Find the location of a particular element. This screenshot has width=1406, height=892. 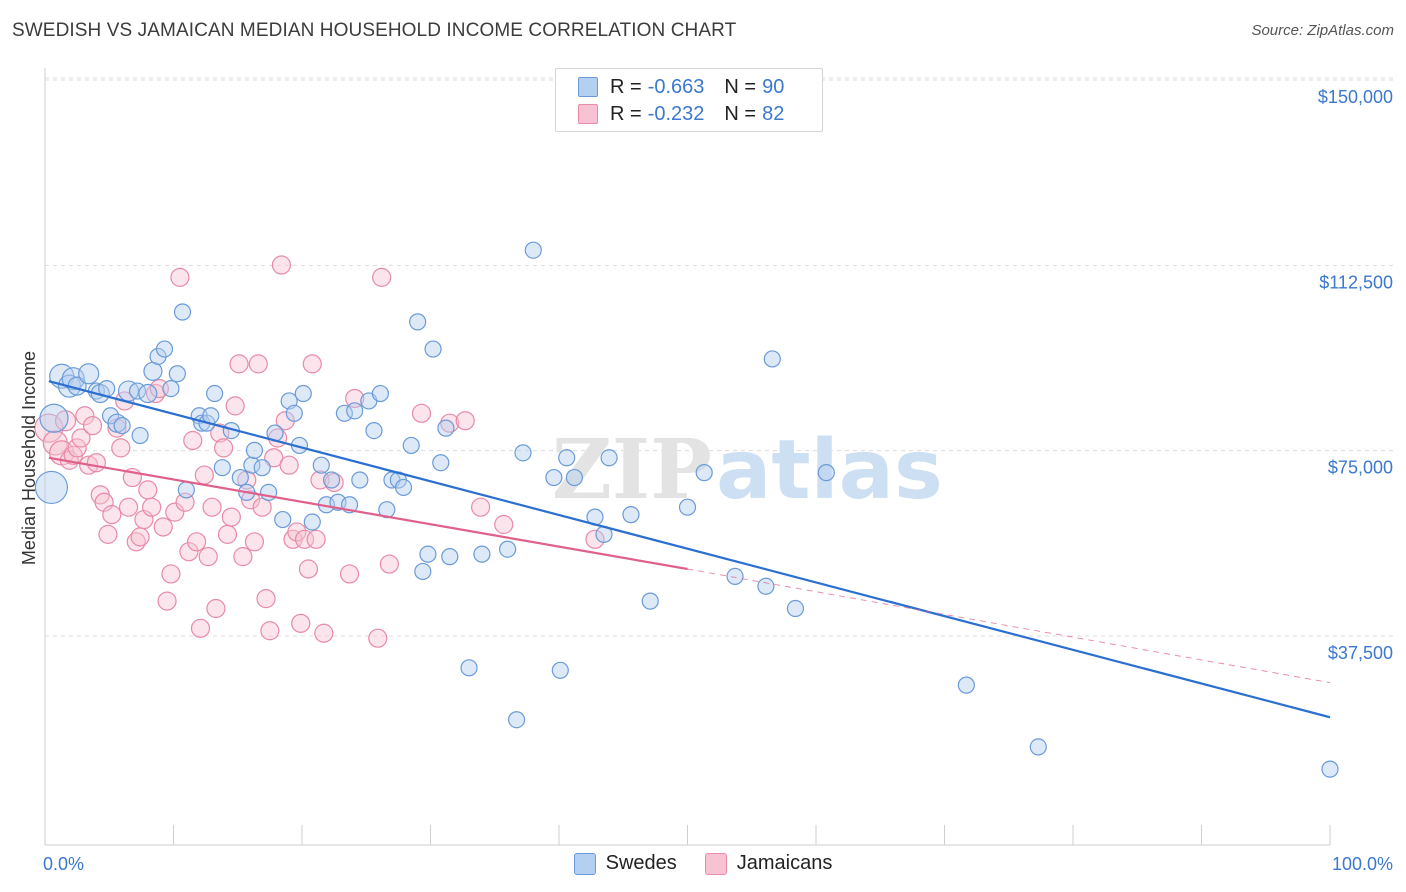

legend-n-value: 82 is located at coordinates (773, 113).